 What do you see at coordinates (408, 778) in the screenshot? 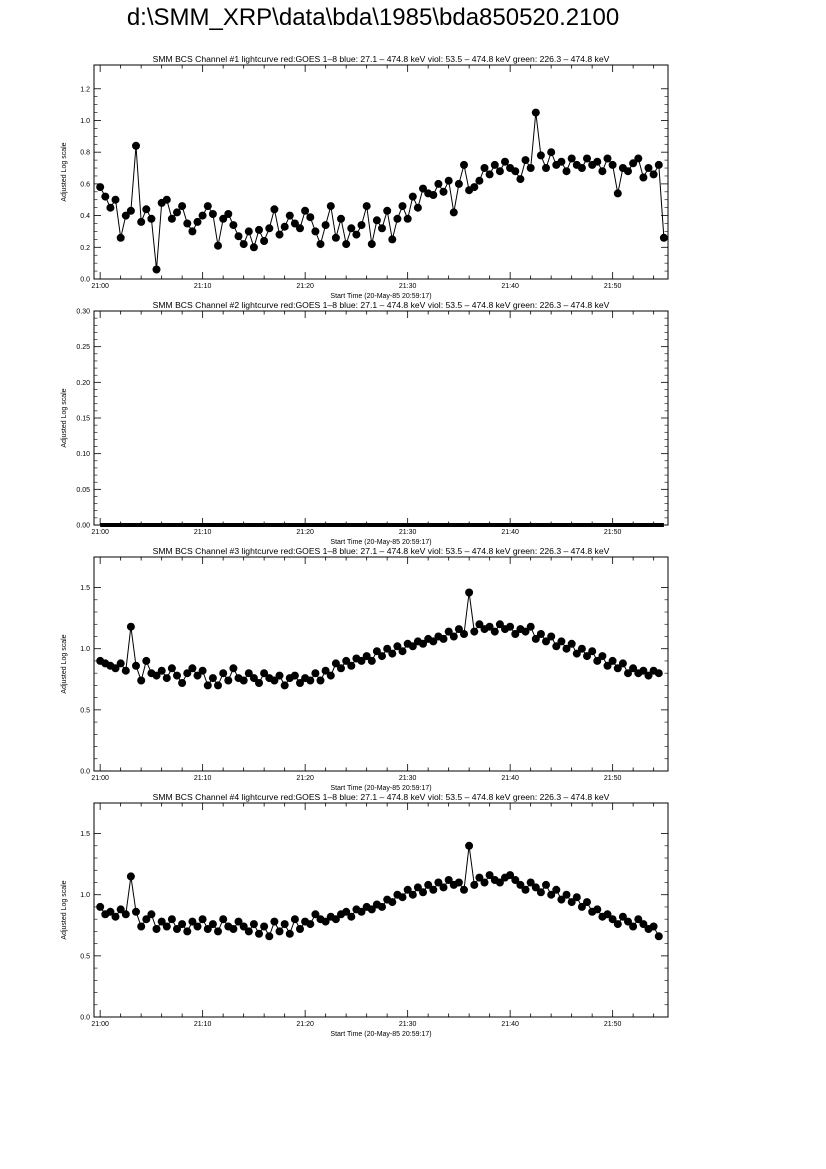
I see `x-tick-label: 21:30` at bounding box center [408, 778].